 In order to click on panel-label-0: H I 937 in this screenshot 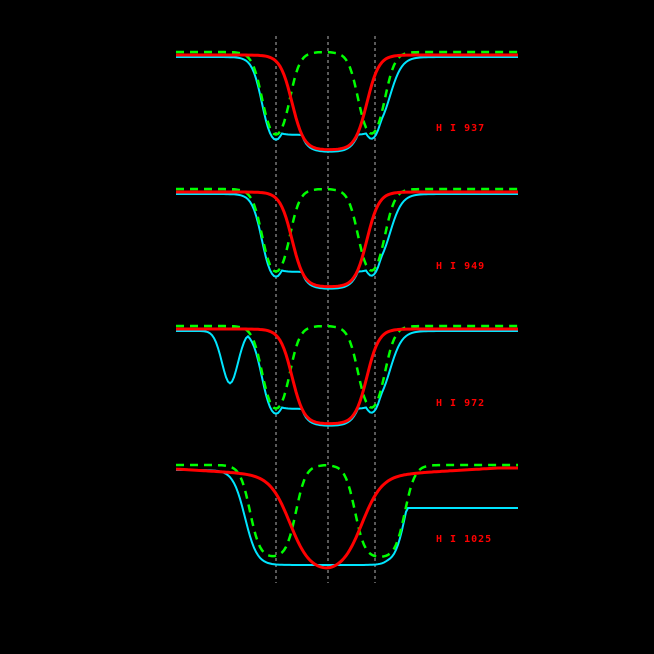, I will do `click(461, 128)`.